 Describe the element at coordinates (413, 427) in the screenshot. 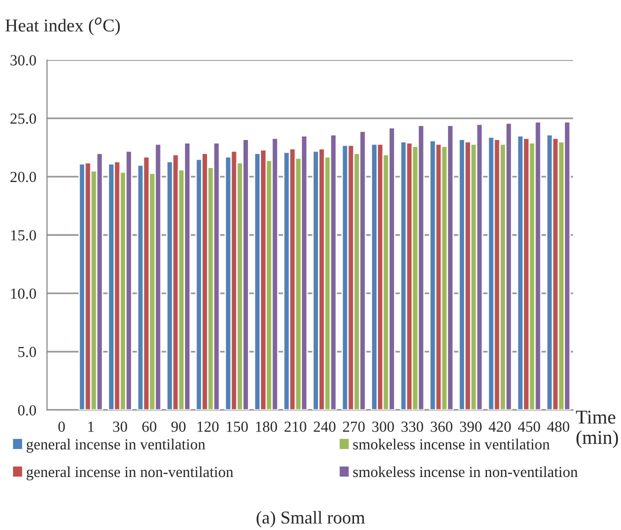

I see `x-tick-label: 330` at that location.